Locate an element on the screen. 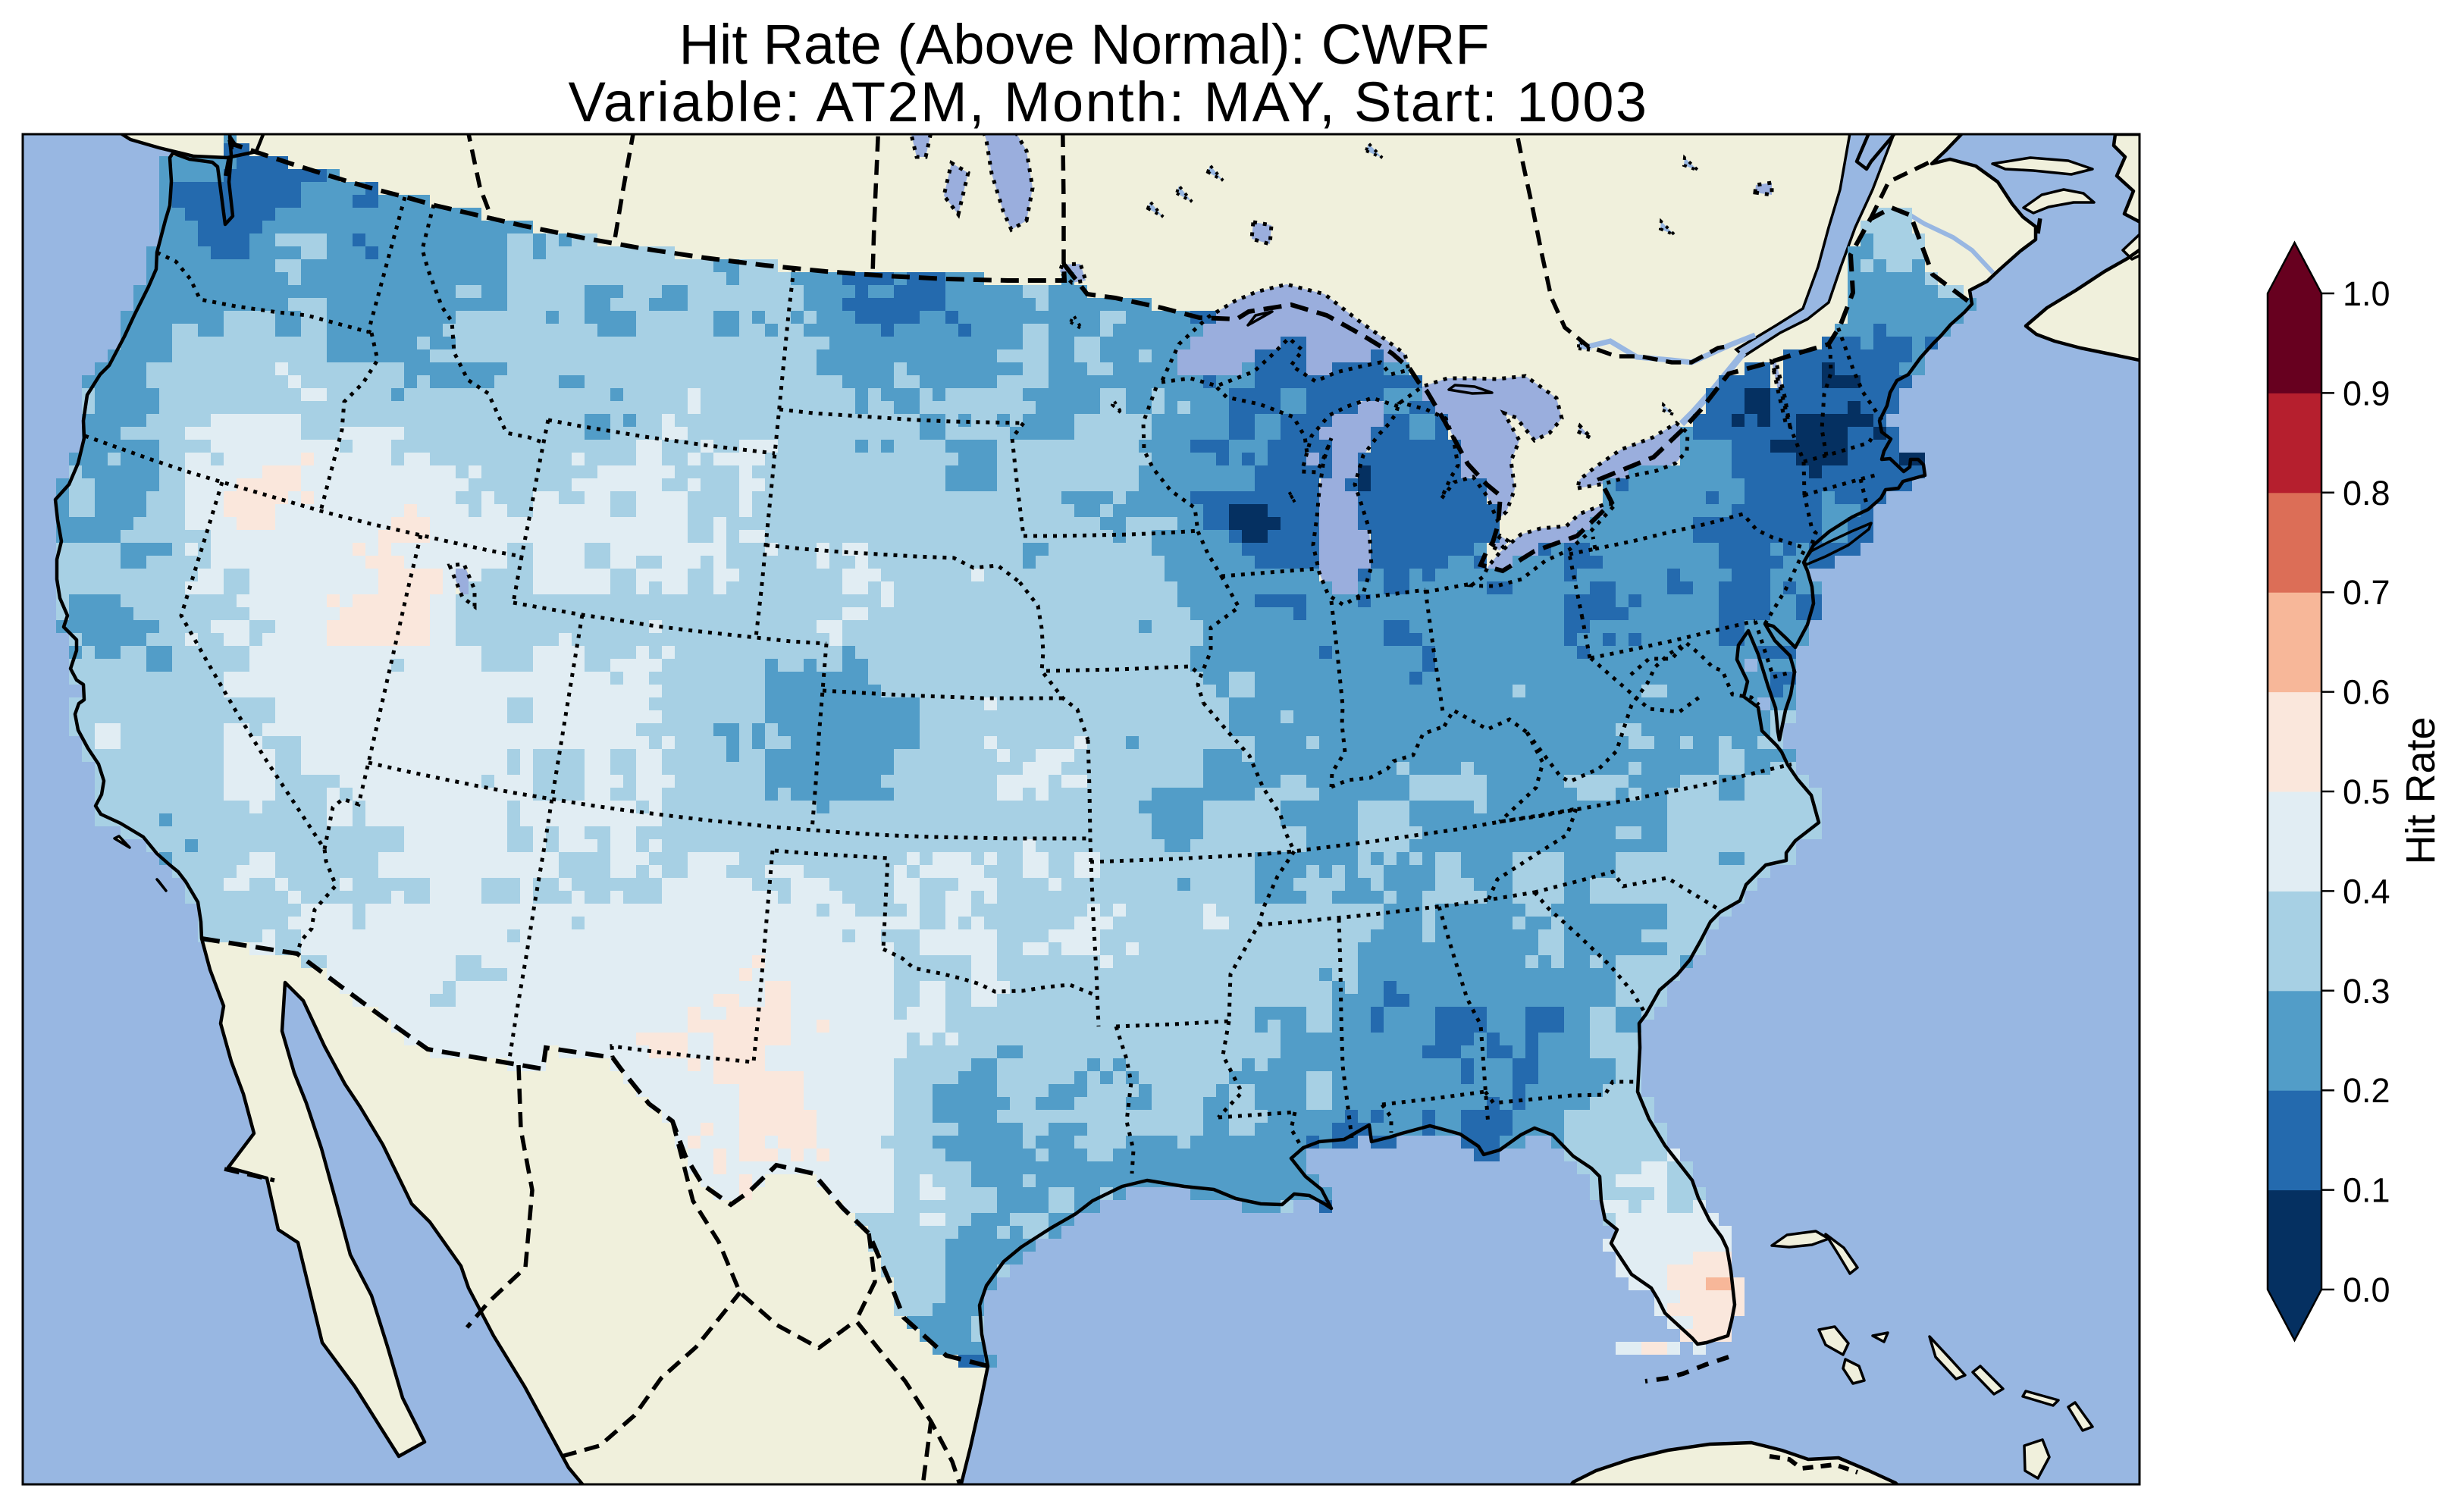 The image size is (2464, 1498). svg-text: 0.7 is located at coordinates (2367, 592).